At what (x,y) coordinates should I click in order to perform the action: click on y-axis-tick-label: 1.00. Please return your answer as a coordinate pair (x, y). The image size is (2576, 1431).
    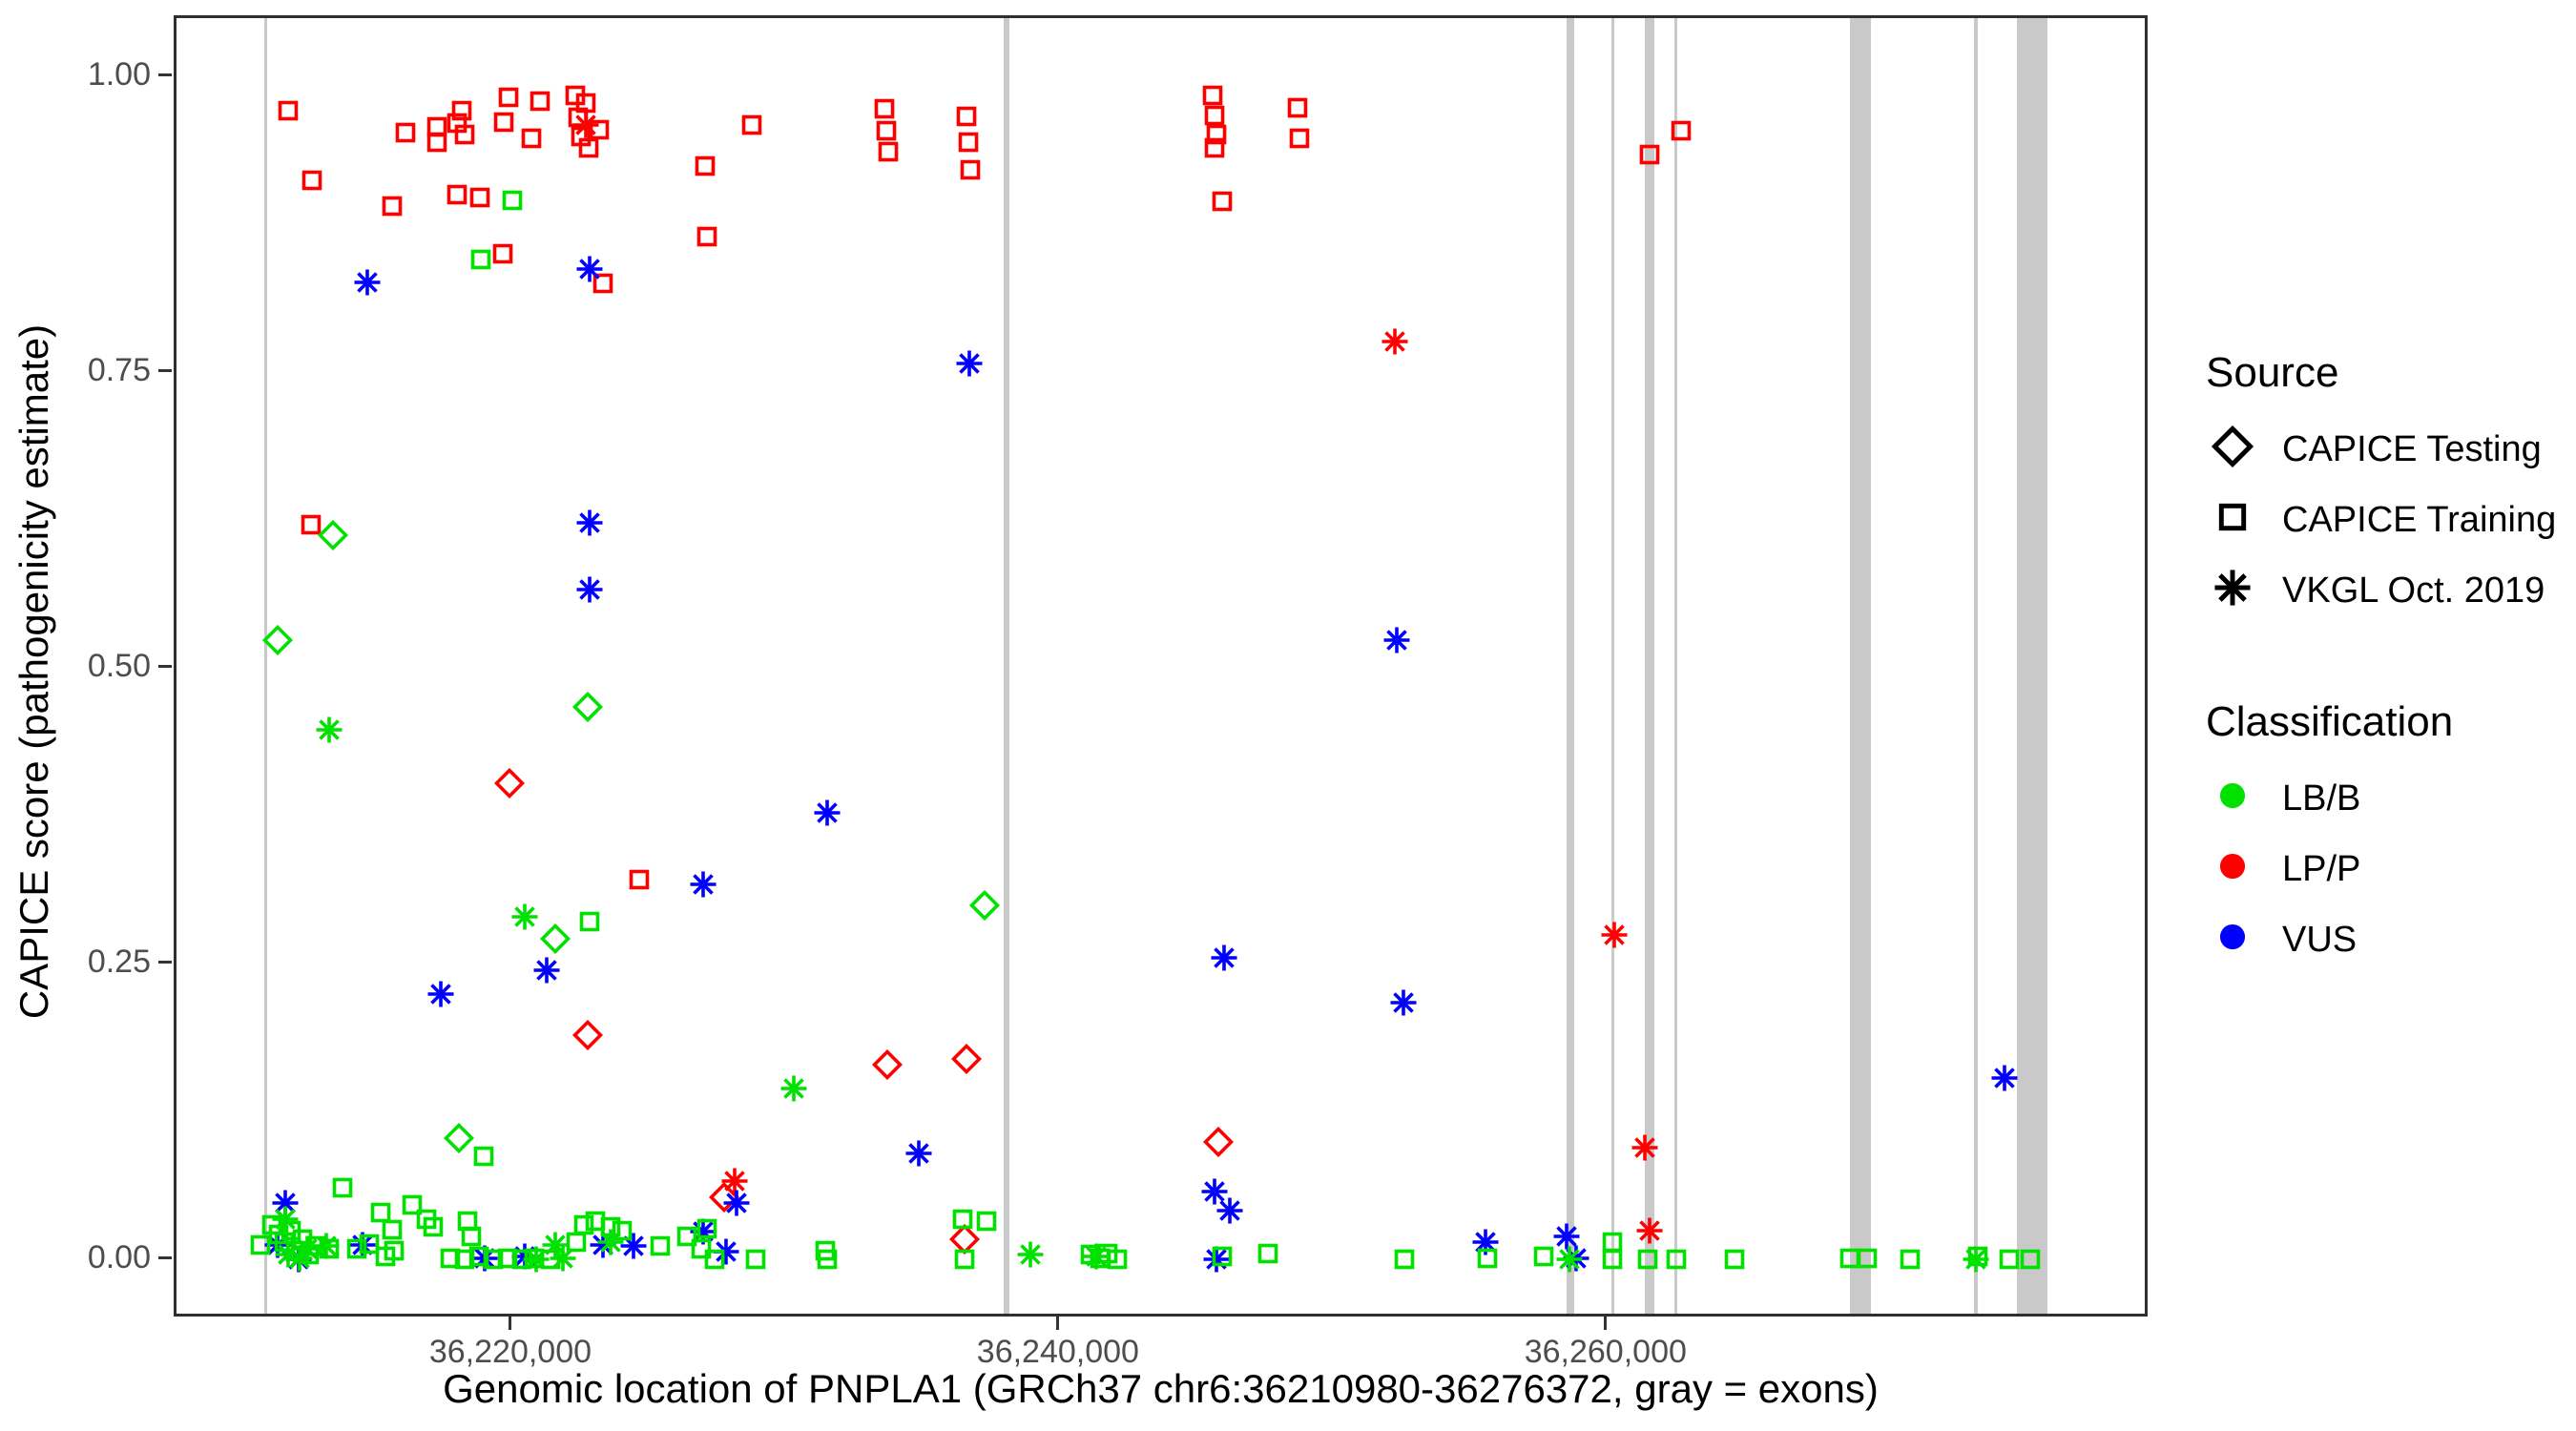
    Looking at the image, I should click on (119, 75).